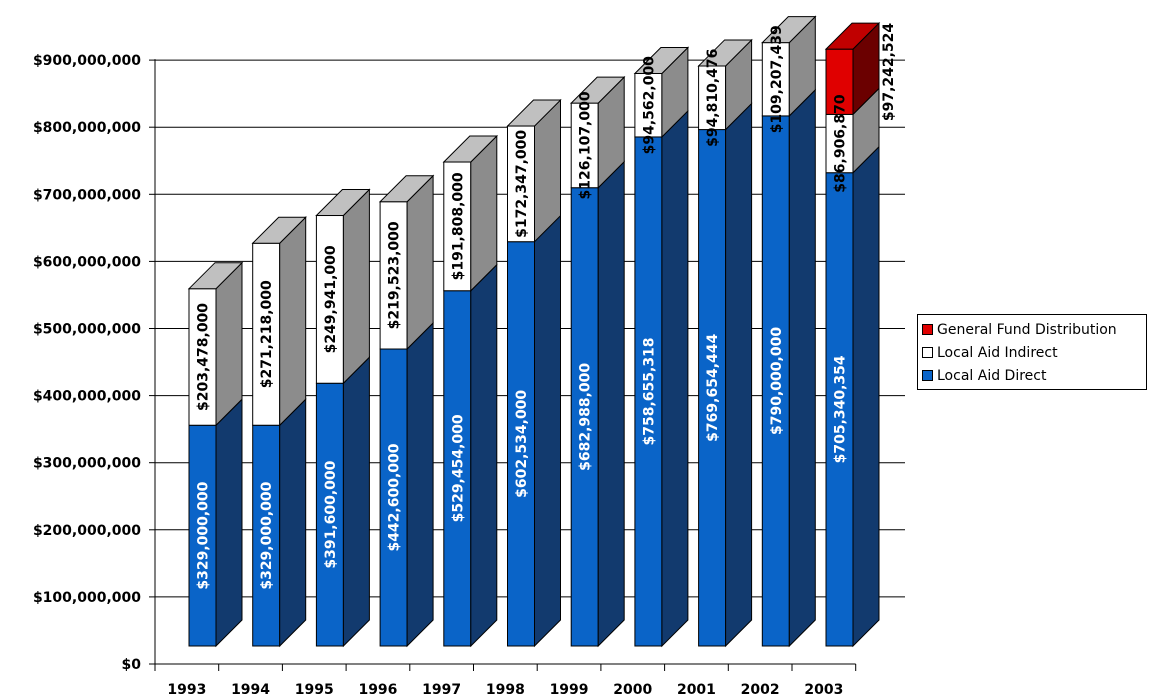 Image resolution: width=1149 pixels, height=698 pixels. I want to click on x-tick-label: 1994, so click(250, 690).